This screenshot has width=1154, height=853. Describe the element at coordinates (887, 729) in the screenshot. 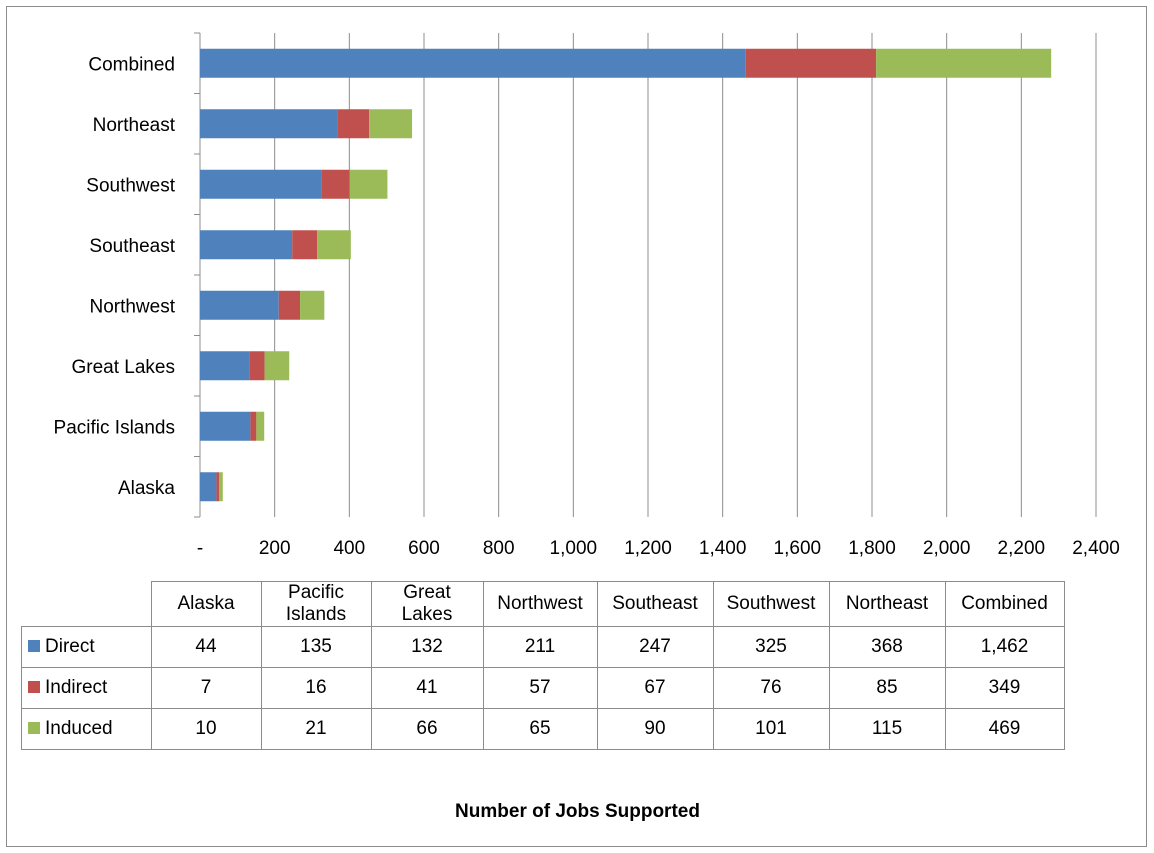

I see `table-cell: 115` at that location.